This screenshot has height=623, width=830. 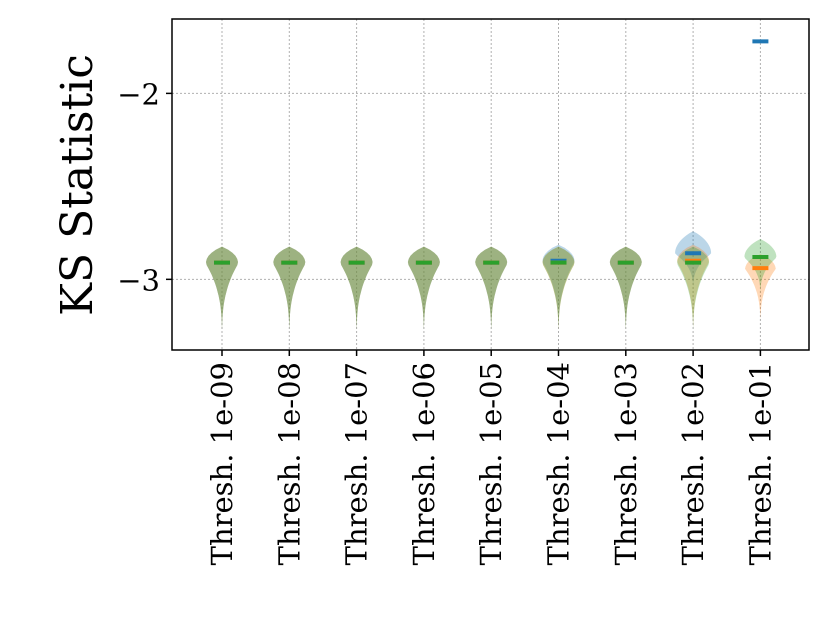 What do you see at coordinates (424, 463) in the screenshot?
I see `x-tick-label: Thresh. 1e-06` at bounding box center [424, 463].